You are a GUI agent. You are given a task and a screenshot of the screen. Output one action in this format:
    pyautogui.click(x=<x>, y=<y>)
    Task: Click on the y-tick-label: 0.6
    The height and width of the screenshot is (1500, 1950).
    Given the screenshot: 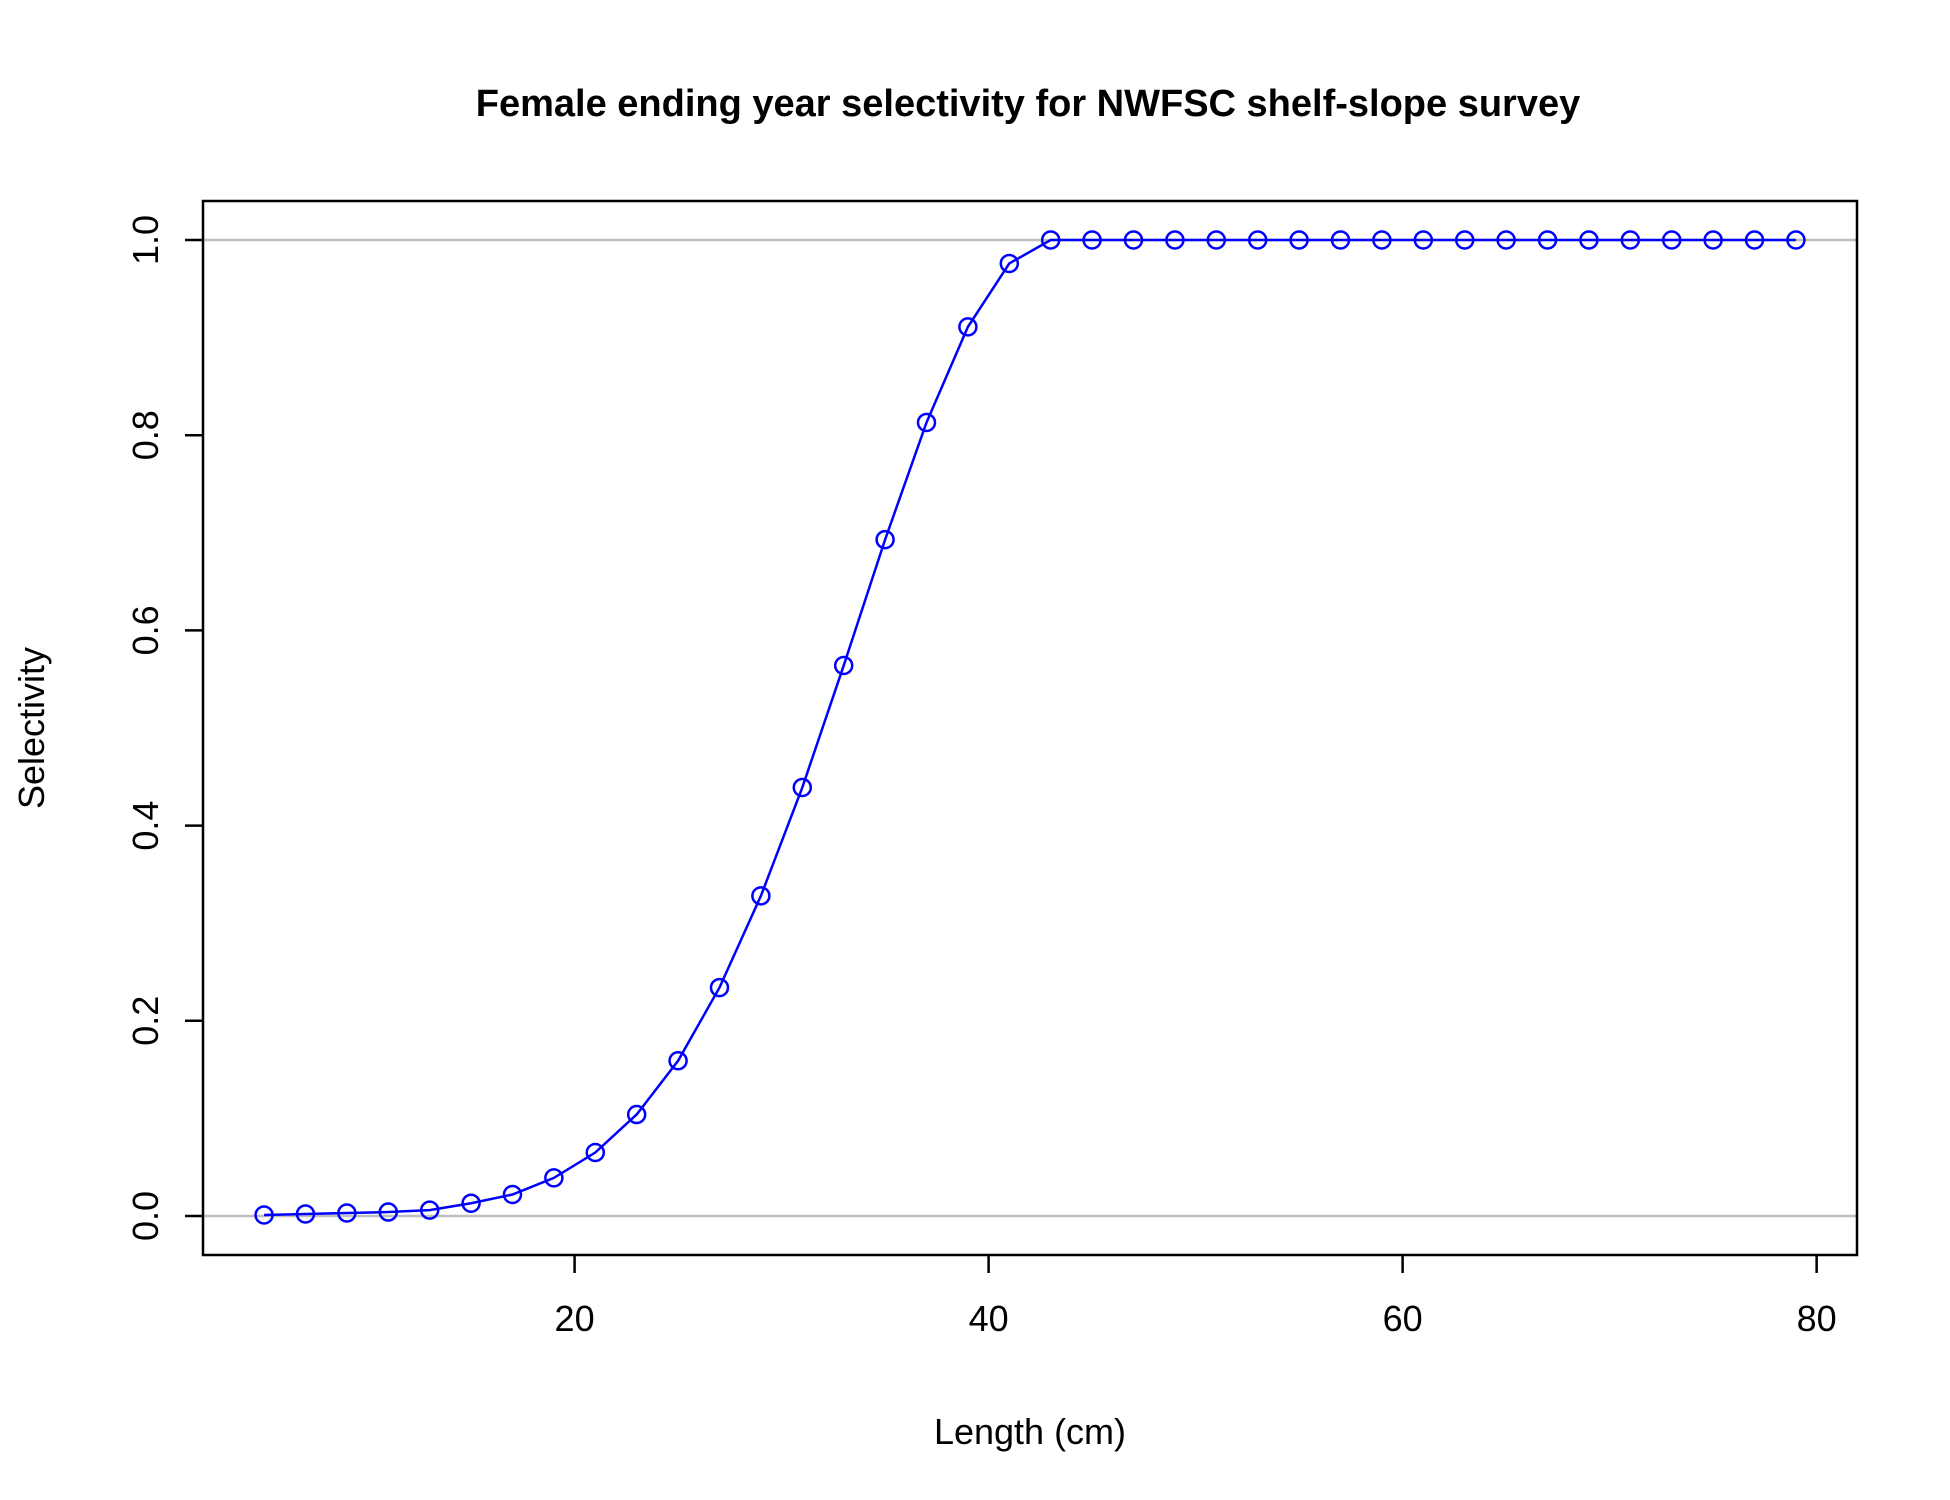 What is the action you would take?
    pyautogui.click(x=145, y=630)
    